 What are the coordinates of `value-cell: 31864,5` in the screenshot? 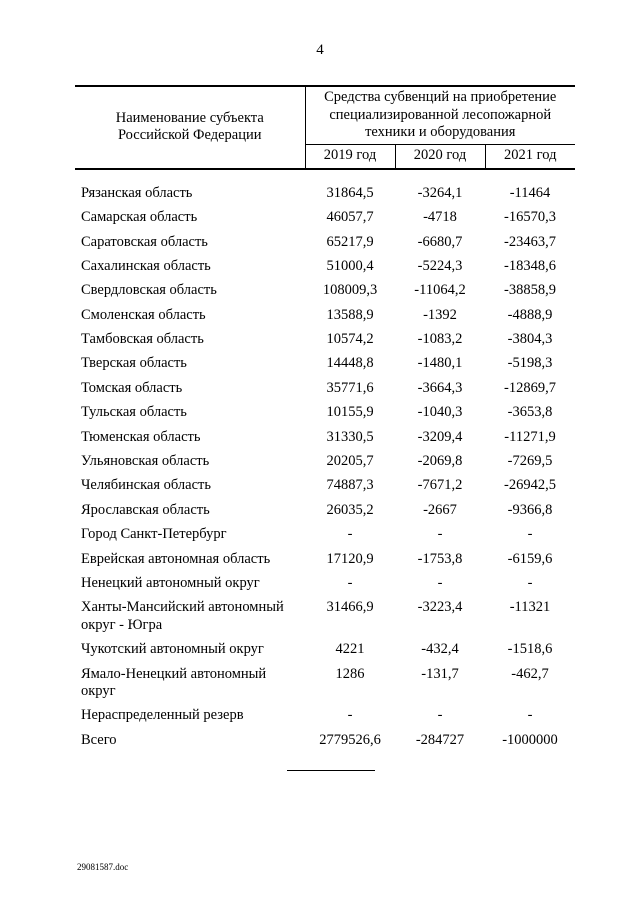 It's located at (350, 192).